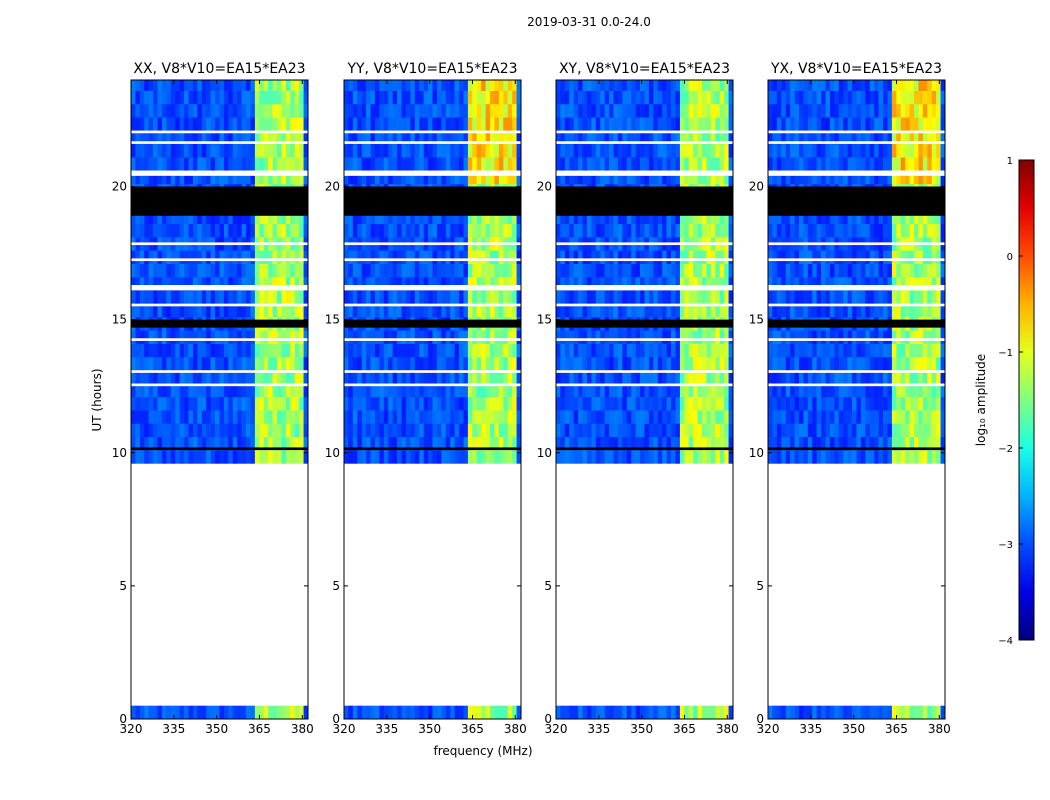 This screenshot has height=800, width=1050. Describe the element at coordinates (332, 187) in the screenshot. I see `y-tick-label: 20` at that location.